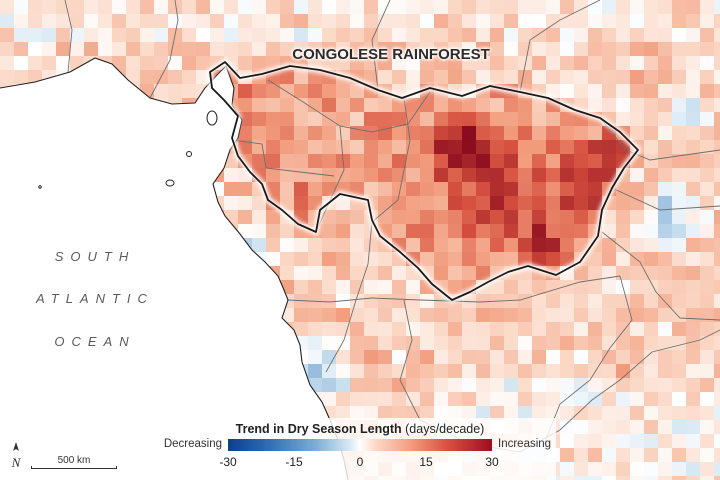 The height and width of the screenshot is (480, 720). What do you see at coordinates (95, 256) in the screenshot?
I see `ocean-label-line-1: SOUTH` at bounding box center [95, 256].